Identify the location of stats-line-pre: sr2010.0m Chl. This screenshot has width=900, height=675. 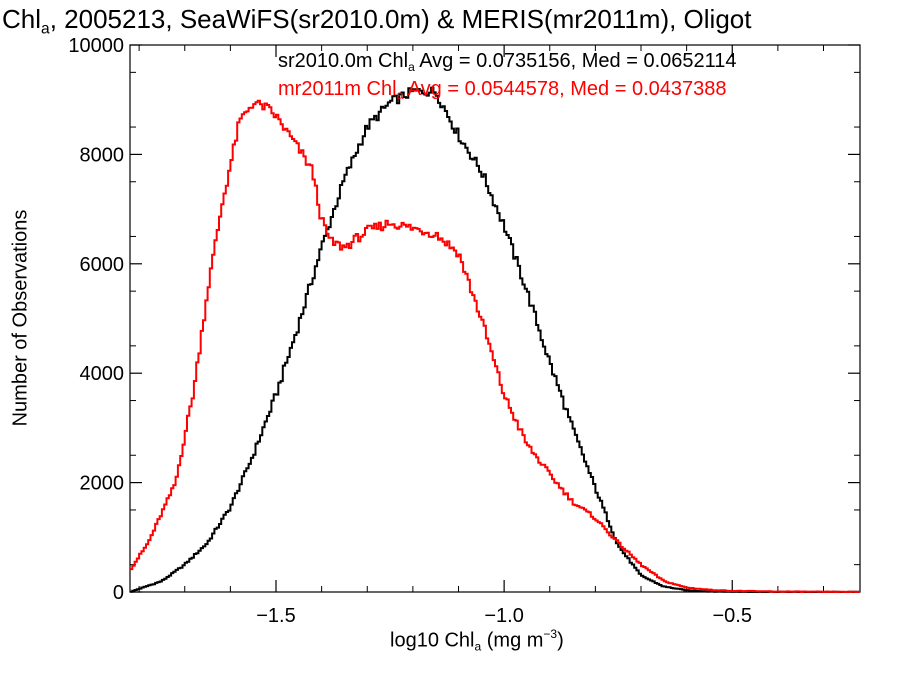
(343, 61).